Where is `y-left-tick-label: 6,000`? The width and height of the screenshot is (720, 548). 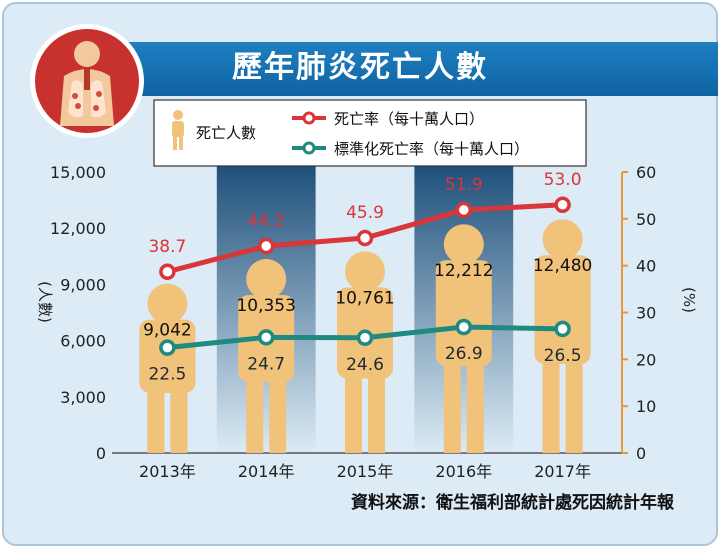 y-left-tick-label: 6,000 is located at coordinates (83, 341).